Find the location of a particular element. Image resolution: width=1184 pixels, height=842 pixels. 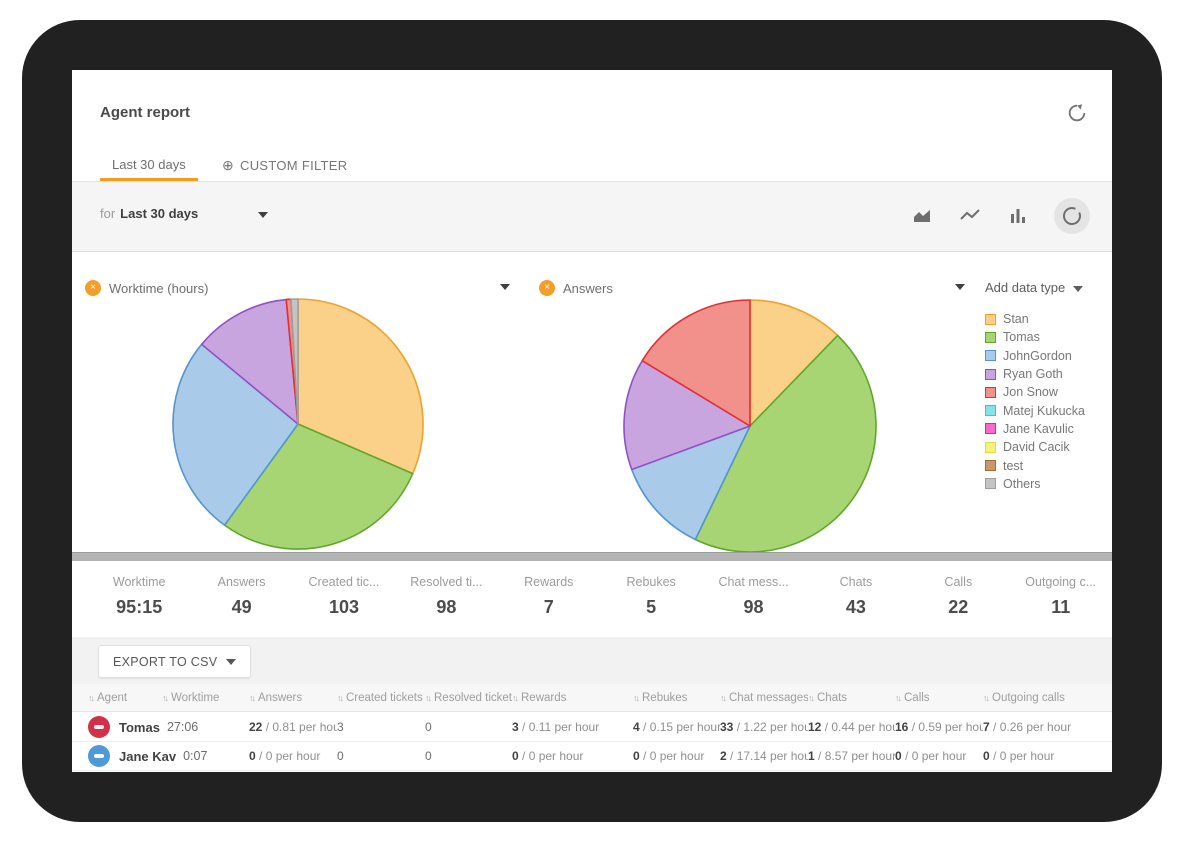

pie-slice-jon-snow is located at coordinates (696, 363).